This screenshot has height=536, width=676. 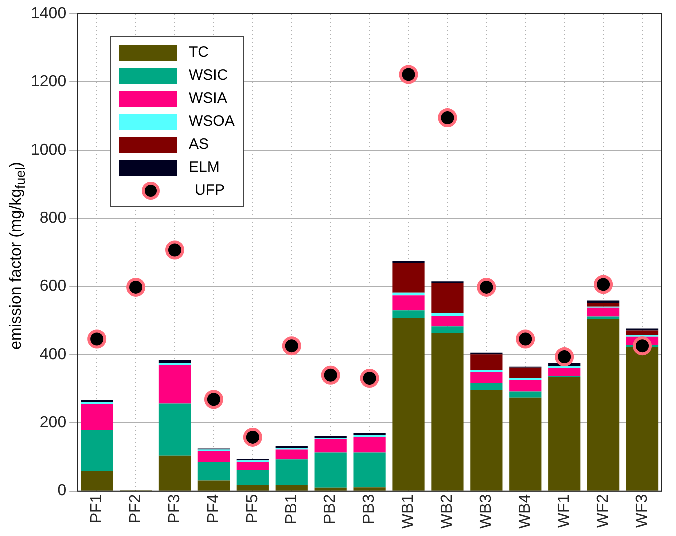 What do you see at coordinates (49, 82) in the screenshot?
I see `y-tick-label: 1200` at bounding box center [49, 82].